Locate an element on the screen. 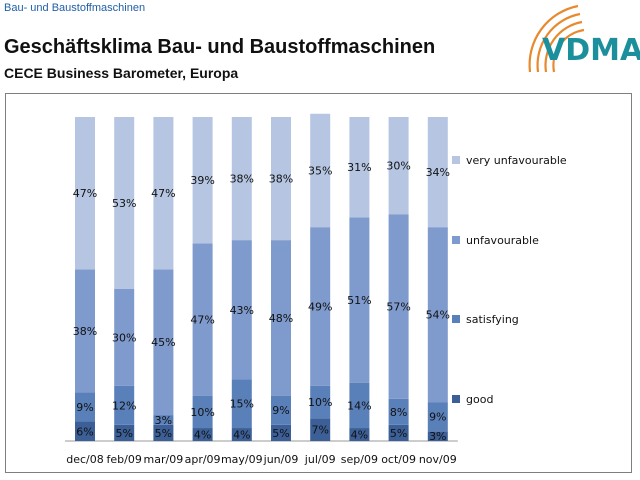 This screenshot has height=480, width=640. x-tick-label: feb/09 is located at coordinates (124, 459).